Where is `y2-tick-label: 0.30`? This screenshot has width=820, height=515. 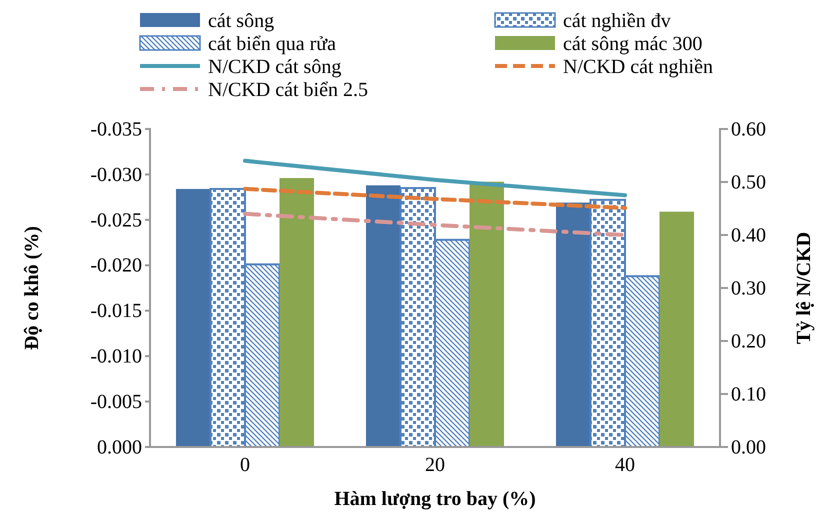 y2-tick-label: 0.30 is located at coordinates (748, 288).